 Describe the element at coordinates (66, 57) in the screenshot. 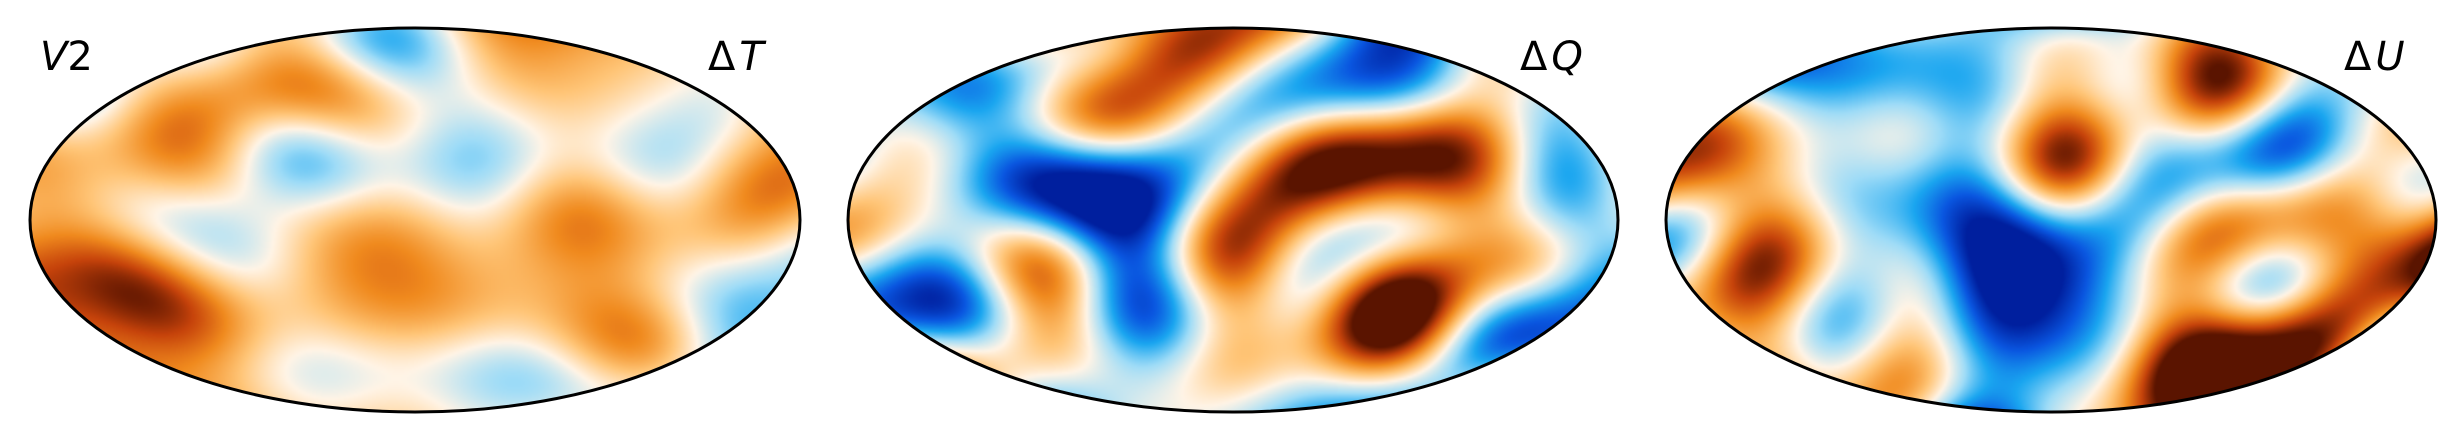

I see `panel-1-left-label: V2` at that location.